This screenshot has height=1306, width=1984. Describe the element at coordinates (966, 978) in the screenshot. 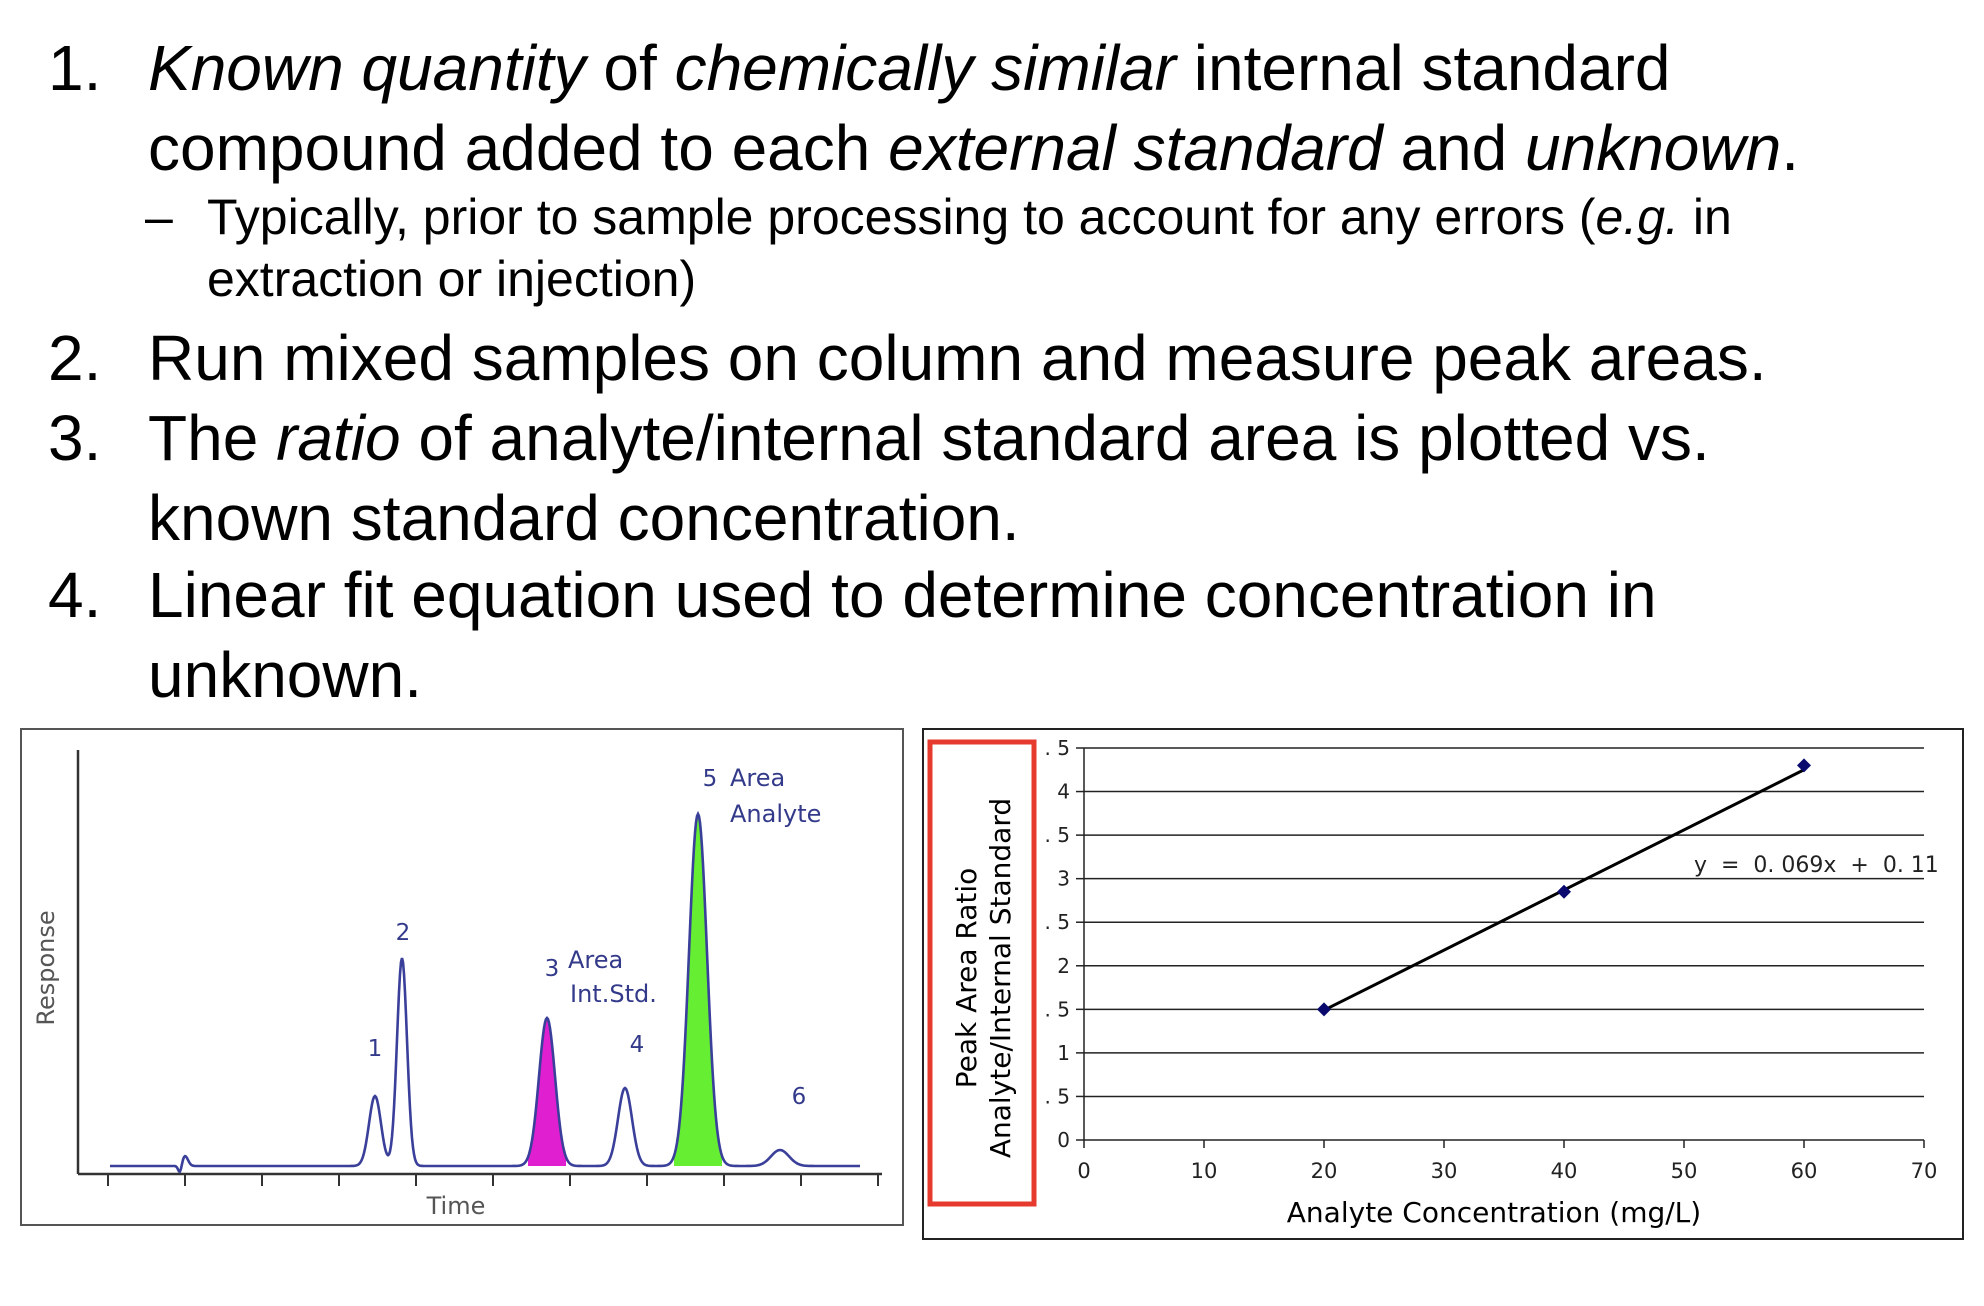

I see `calibration-y-label-line-1: Peak Area Ratio` at that location.